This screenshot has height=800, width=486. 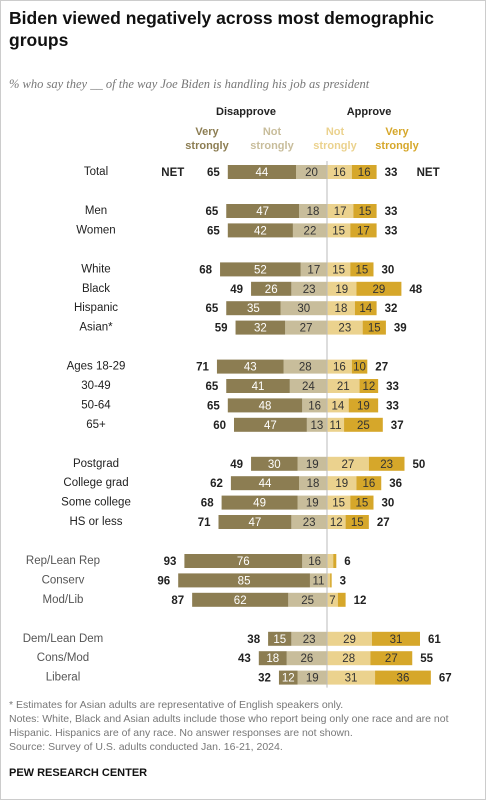 What do you see at coordinates (207, 504) in the screenshot?
I see `net-value: 68` at bounding box center [207, 504].